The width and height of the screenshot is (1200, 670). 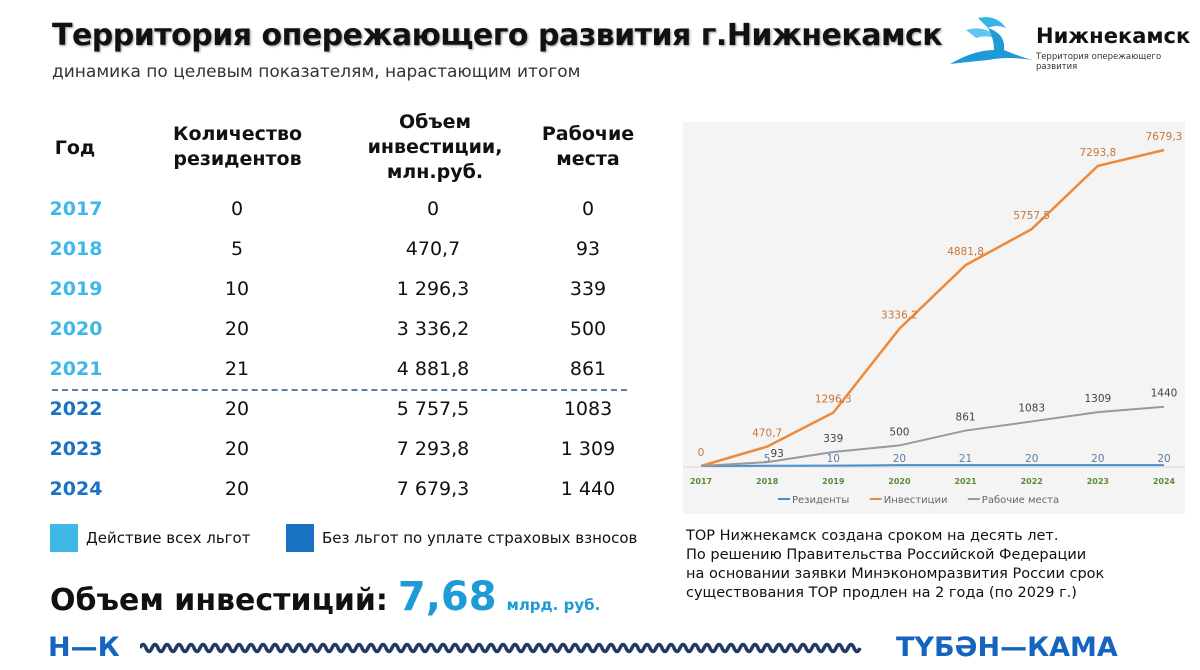 What do you see at coordinates (168, 538) in the screenshot?
I see `legend-label: Действие всех льгот` at bounding box center [168, 538].